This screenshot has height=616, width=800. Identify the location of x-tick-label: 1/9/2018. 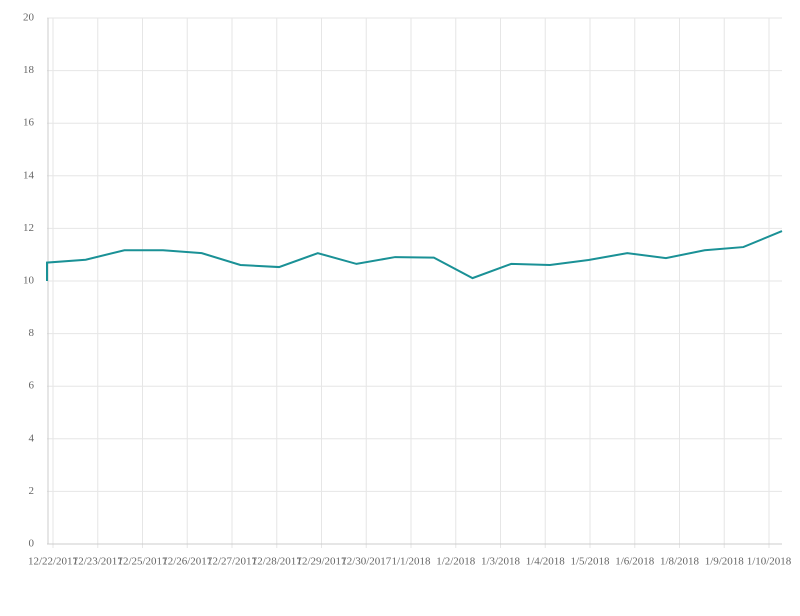
(725, 562).